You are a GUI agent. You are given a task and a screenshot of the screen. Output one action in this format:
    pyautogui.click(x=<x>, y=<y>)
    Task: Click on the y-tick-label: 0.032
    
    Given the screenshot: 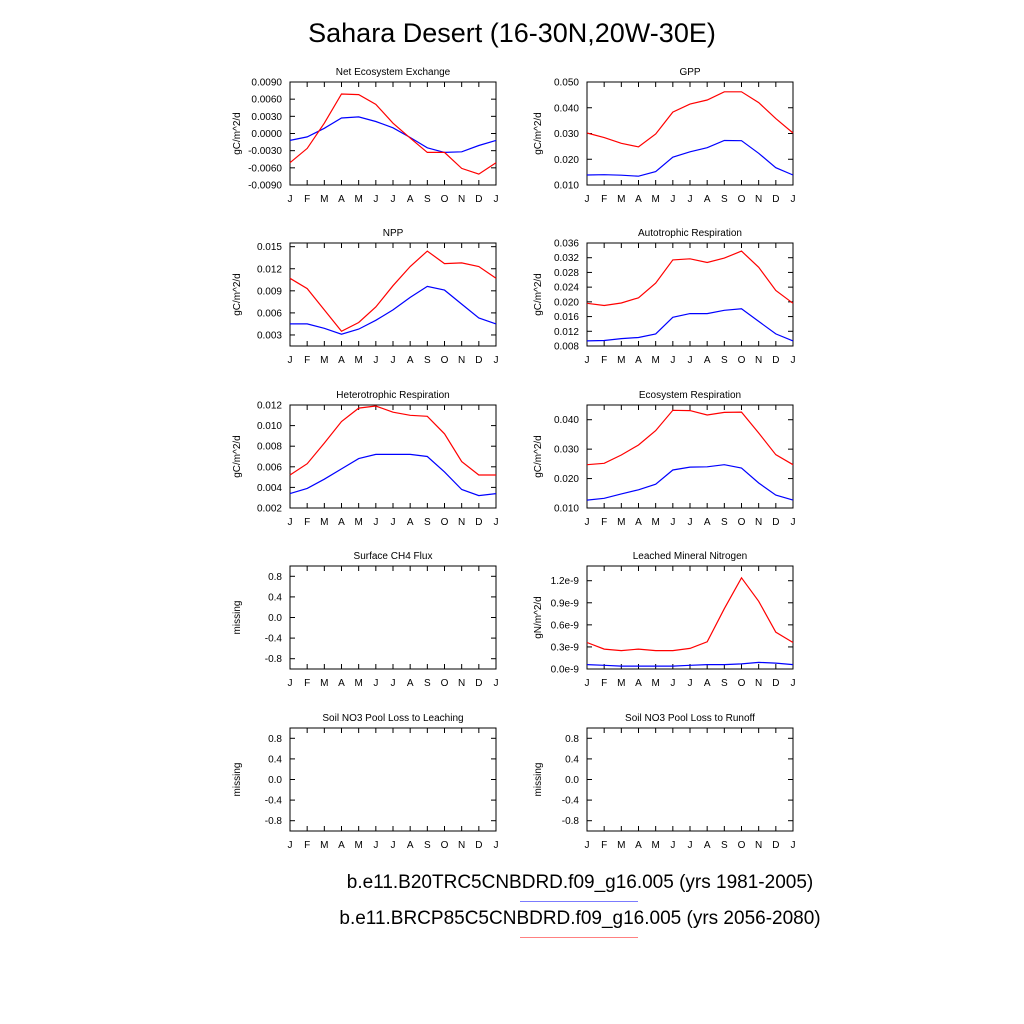 What is the action you would take?
    pyautogui.click(x=566, y=258)
    